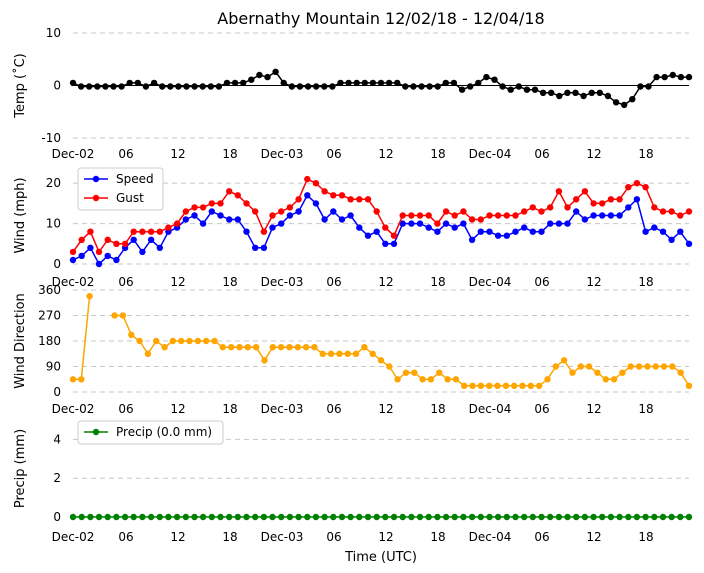  What do you see at coordinates (20, 86) in the screenshot?
I see `temp-y-axis-label: Temp (˚C)` at bounding box center [20, 86].